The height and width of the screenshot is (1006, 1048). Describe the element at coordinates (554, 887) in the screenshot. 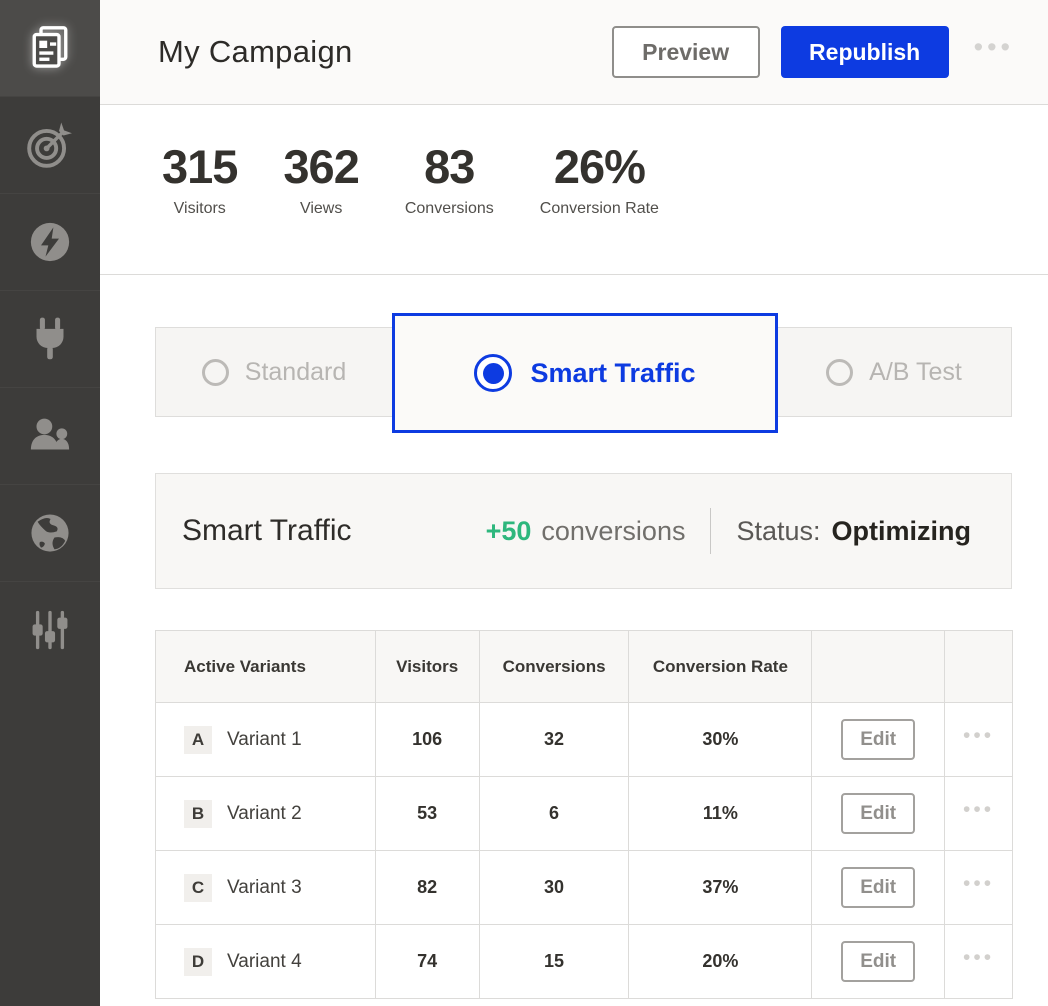

I see `conversions-value: 30` at that location.